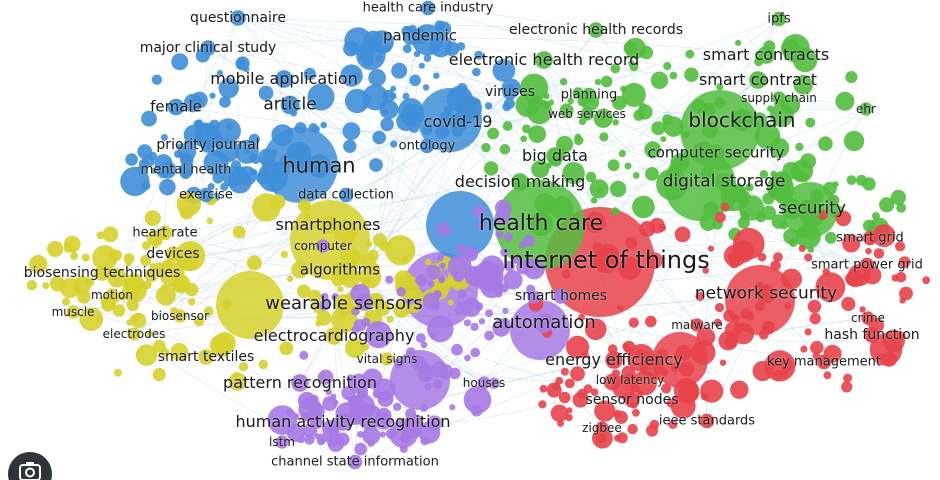 Image resolution: width=940 pixels, height=480 pixels. I want to click on term-label: muscle, so click(73, 312).